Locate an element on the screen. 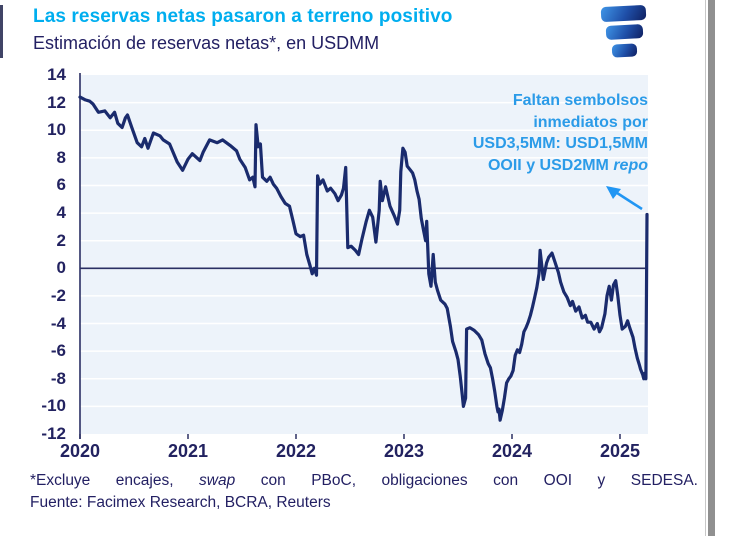  x-tick-label: 2021 is located at coordinates (188, 451).